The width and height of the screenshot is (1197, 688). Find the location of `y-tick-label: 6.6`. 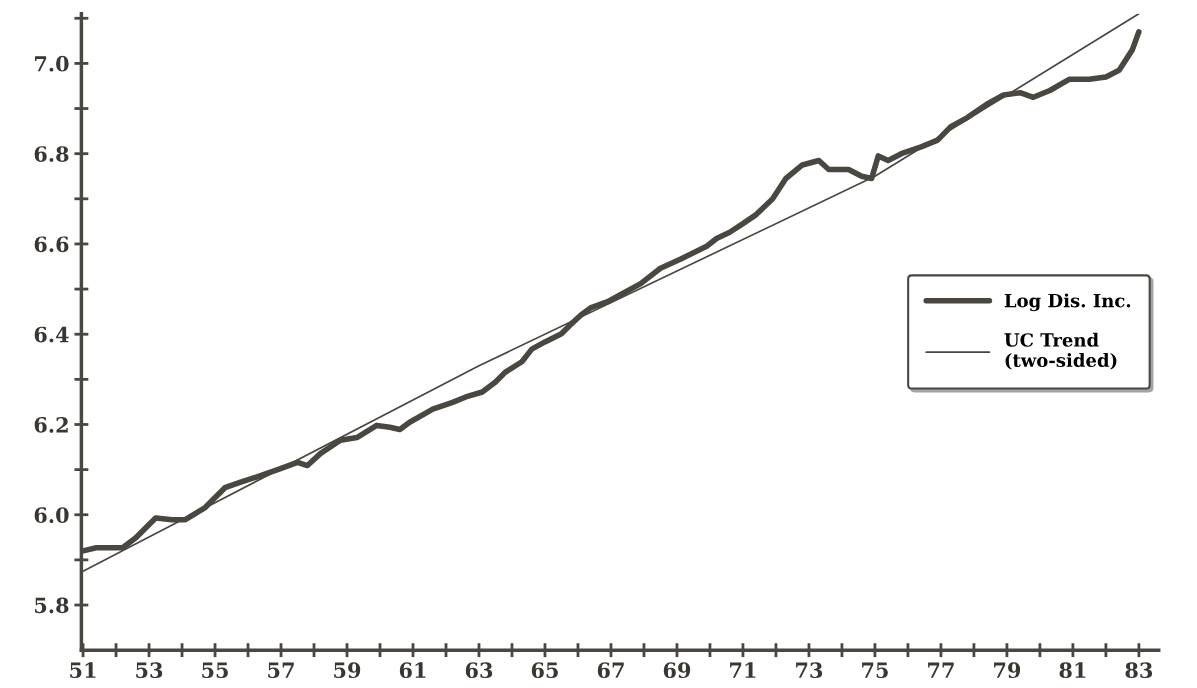

y-tick-label: 6.6 is located at coordinates (51, 244).